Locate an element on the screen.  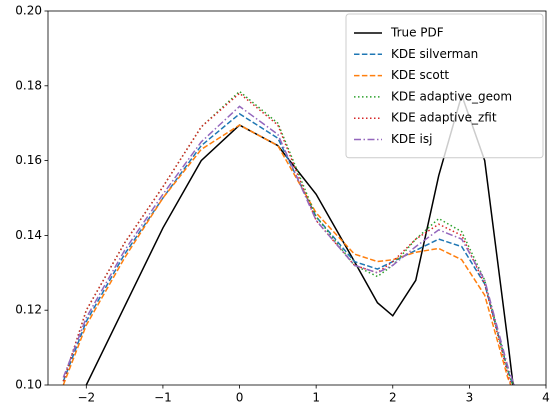
x-tick-label: −2 is located at coordinates (86, 398).